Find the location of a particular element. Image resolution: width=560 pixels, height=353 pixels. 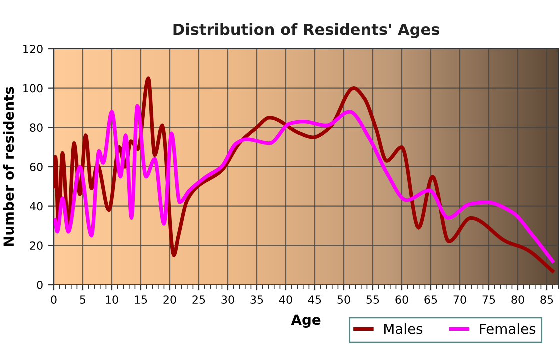

x-tick-label: 20 is located at coordinates (170, 300).